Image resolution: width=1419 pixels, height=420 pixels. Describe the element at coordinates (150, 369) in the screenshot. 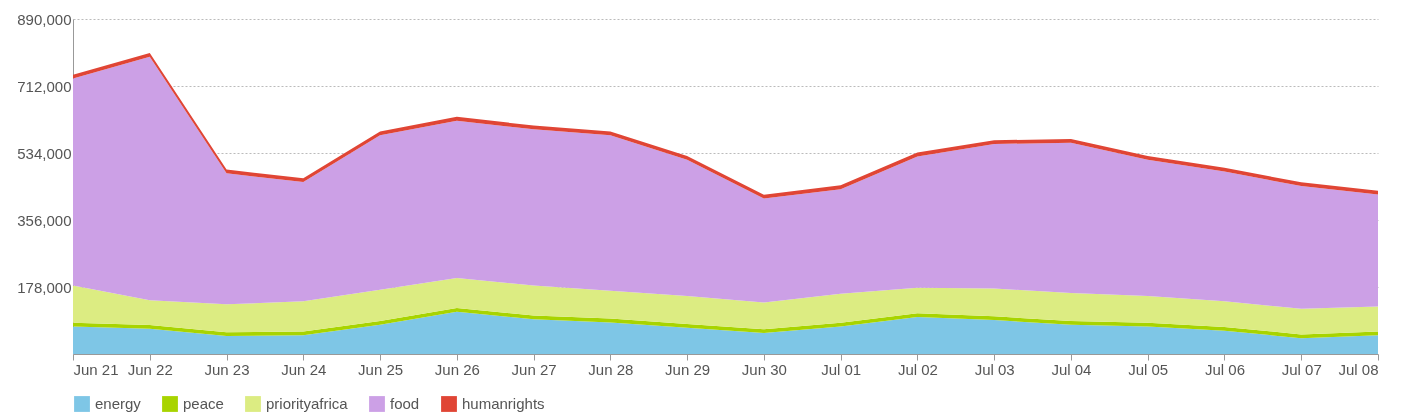

I see `x-tick-label: Jun 22` at that location.